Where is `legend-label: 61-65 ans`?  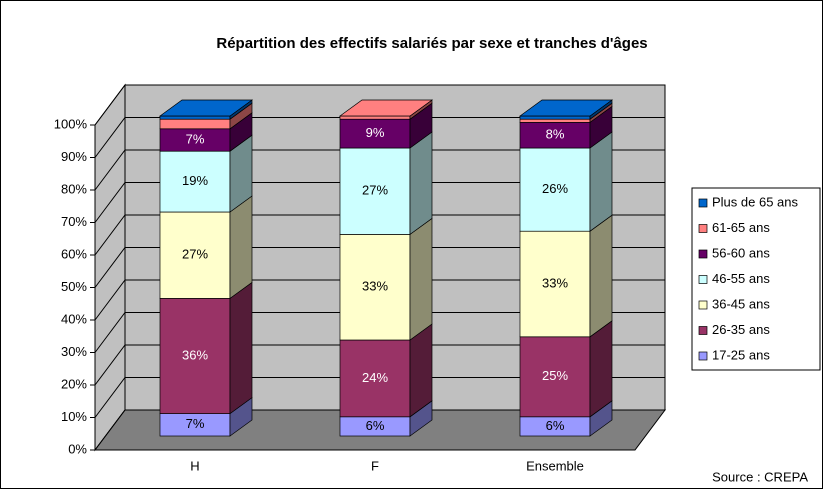
legend-label: 61-65 ans is located at coordinates (741, 227).